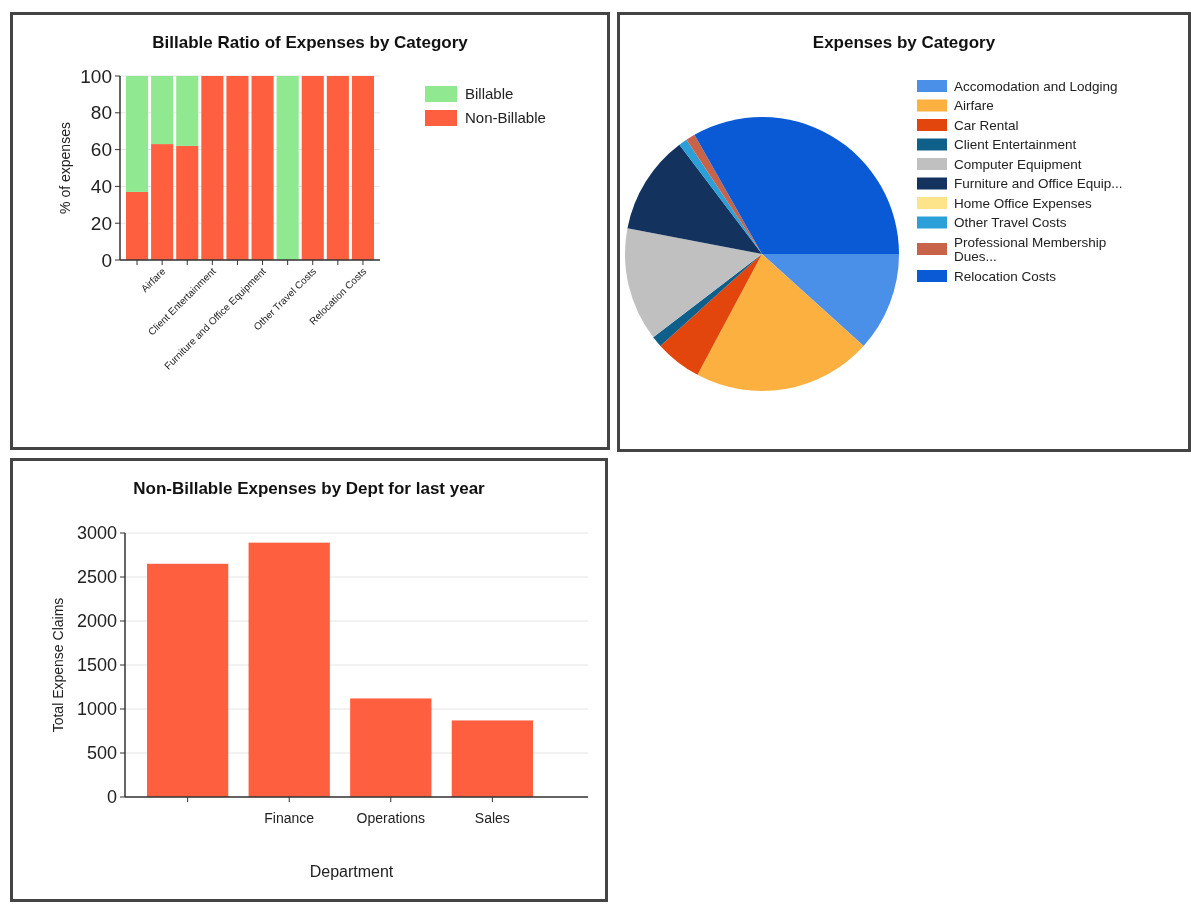 The height and width of the screenshot is (909, 1191). What do you see at coordinates (1010, 223) in the screenshot?
I see `legend-label: Other Travel Costs` at bounding box center [1010, 223].